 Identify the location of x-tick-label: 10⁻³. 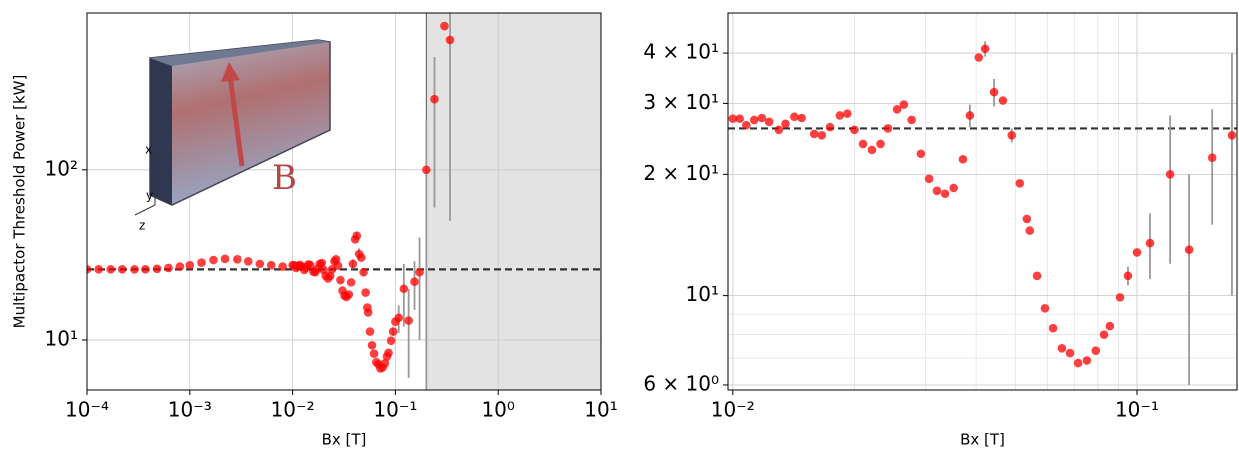
(190, 410).